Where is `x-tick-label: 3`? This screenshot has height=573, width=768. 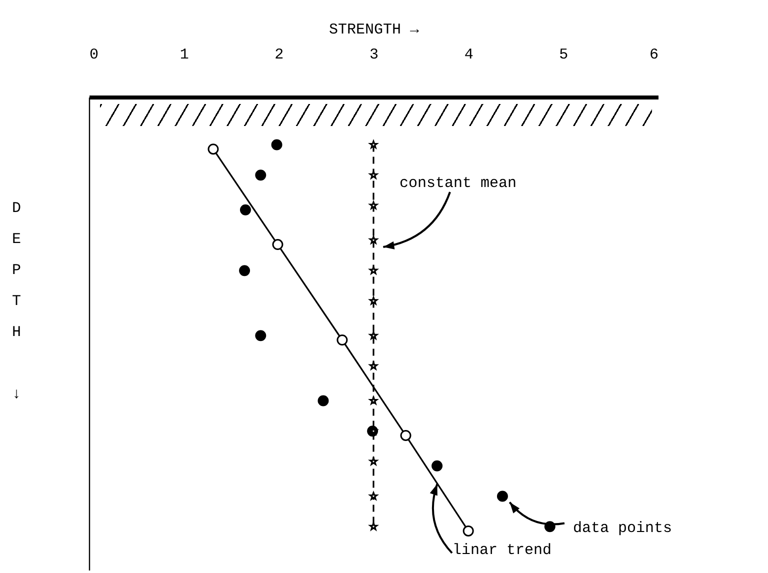
x-tick-label: 3 is located at coordinates (374, 55).